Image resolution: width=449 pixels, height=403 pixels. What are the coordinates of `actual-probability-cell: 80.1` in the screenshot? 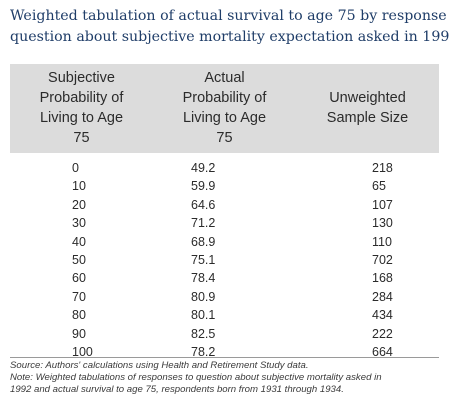 It's located at (203, 315).